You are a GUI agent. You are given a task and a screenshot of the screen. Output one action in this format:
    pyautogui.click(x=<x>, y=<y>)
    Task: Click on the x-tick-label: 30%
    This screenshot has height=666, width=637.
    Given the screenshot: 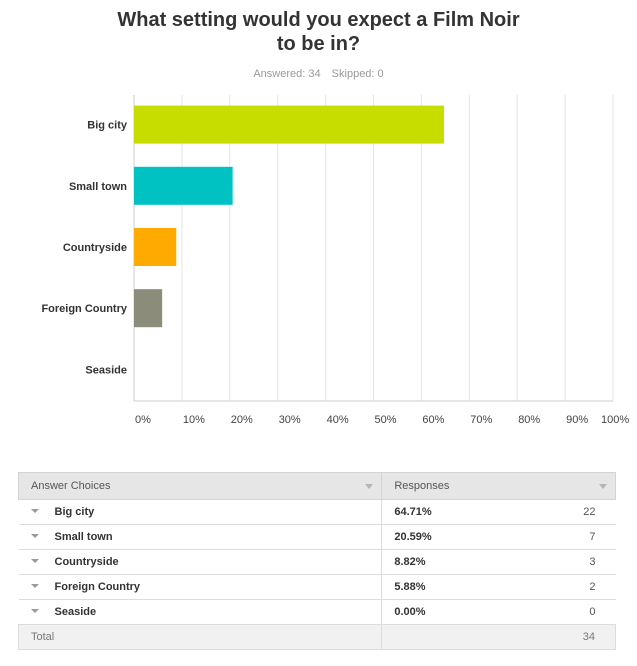 What is the action you would take?
    pyautogui.click(x=290, y=420)
    